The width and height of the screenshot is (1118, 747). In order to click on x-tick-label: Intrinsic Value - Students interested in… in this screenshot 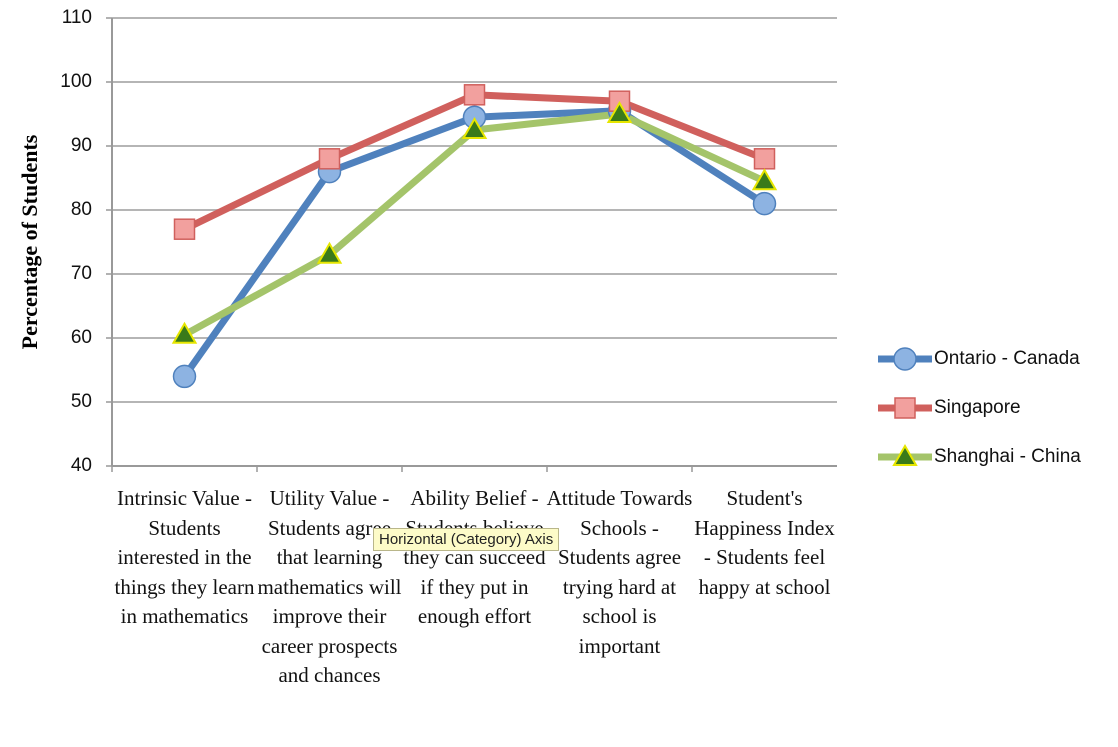, I will do `click(184, 557)`.